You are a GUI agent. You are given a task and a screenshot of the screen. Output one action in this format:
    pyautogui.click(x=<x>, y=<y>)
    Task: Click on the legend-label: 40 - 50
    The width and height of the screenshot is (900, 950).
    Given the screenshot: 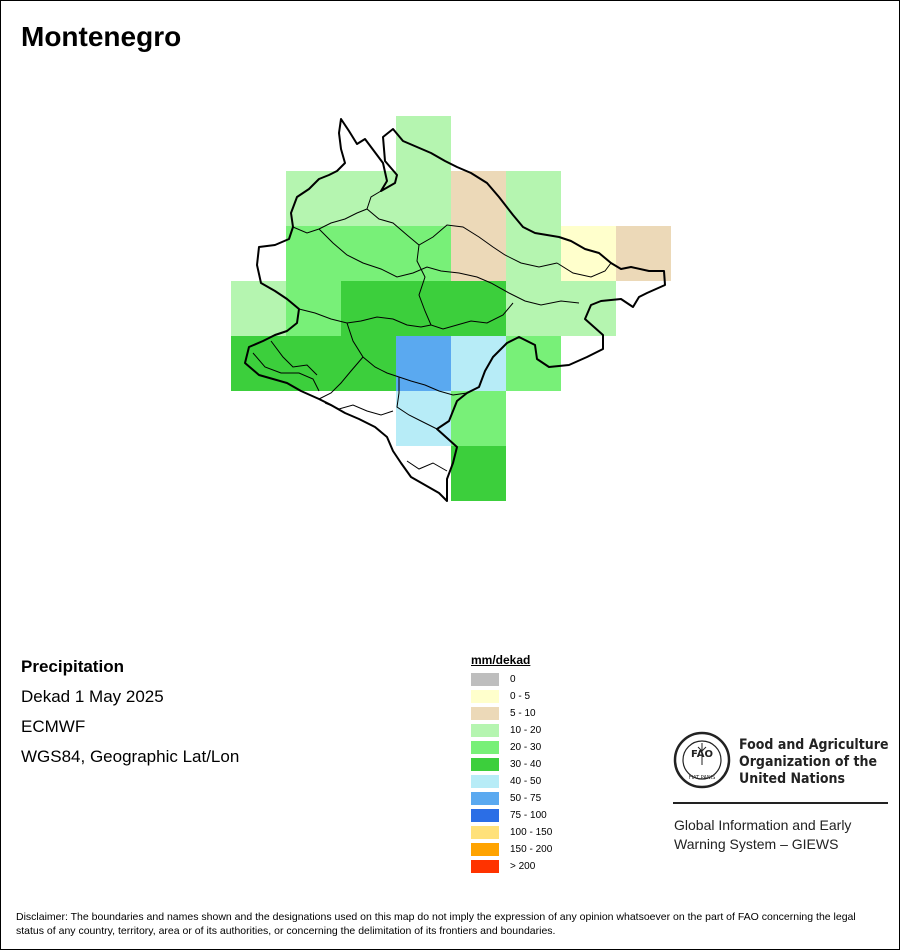 What is the action you would take?
    pyautogui.click(x=526, y=781)
    